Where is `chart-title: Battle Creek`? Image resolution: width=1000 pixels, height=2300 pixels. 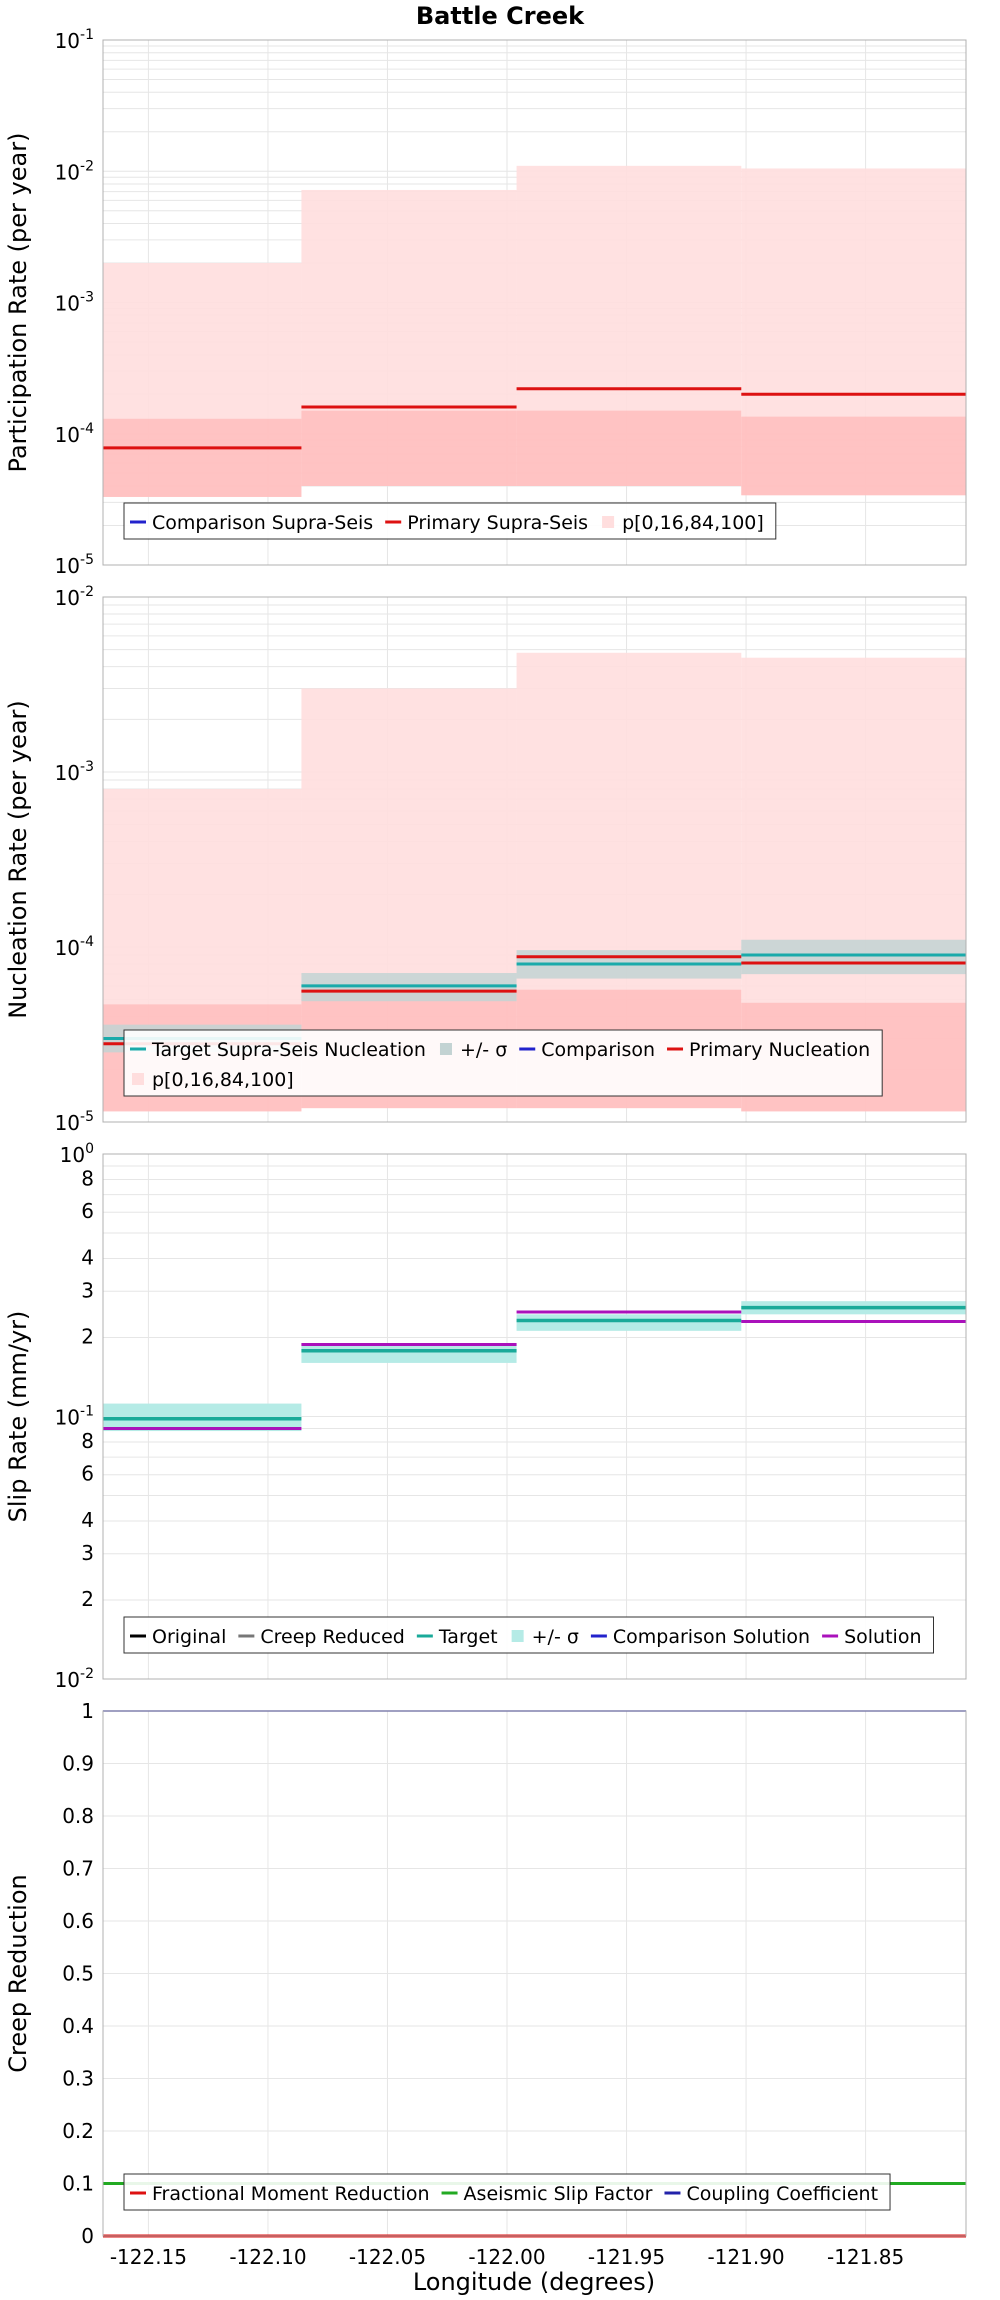 chart-title: Battle Creek is located at coordinates (500, 16).